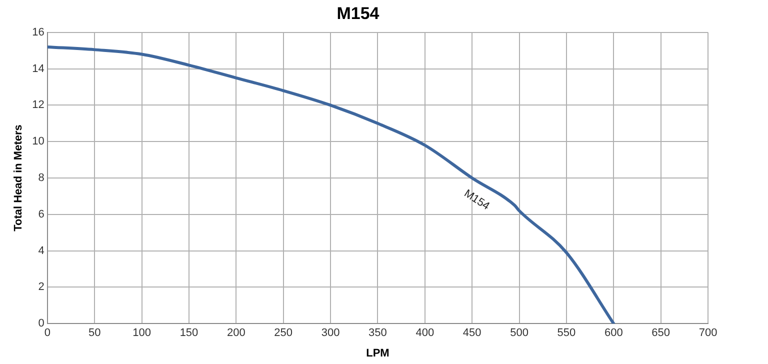 The image size is (768, 364). Describe the element at coordinates (236, 333) in the screenshot. I see `x-tick-label: 200` at that location.